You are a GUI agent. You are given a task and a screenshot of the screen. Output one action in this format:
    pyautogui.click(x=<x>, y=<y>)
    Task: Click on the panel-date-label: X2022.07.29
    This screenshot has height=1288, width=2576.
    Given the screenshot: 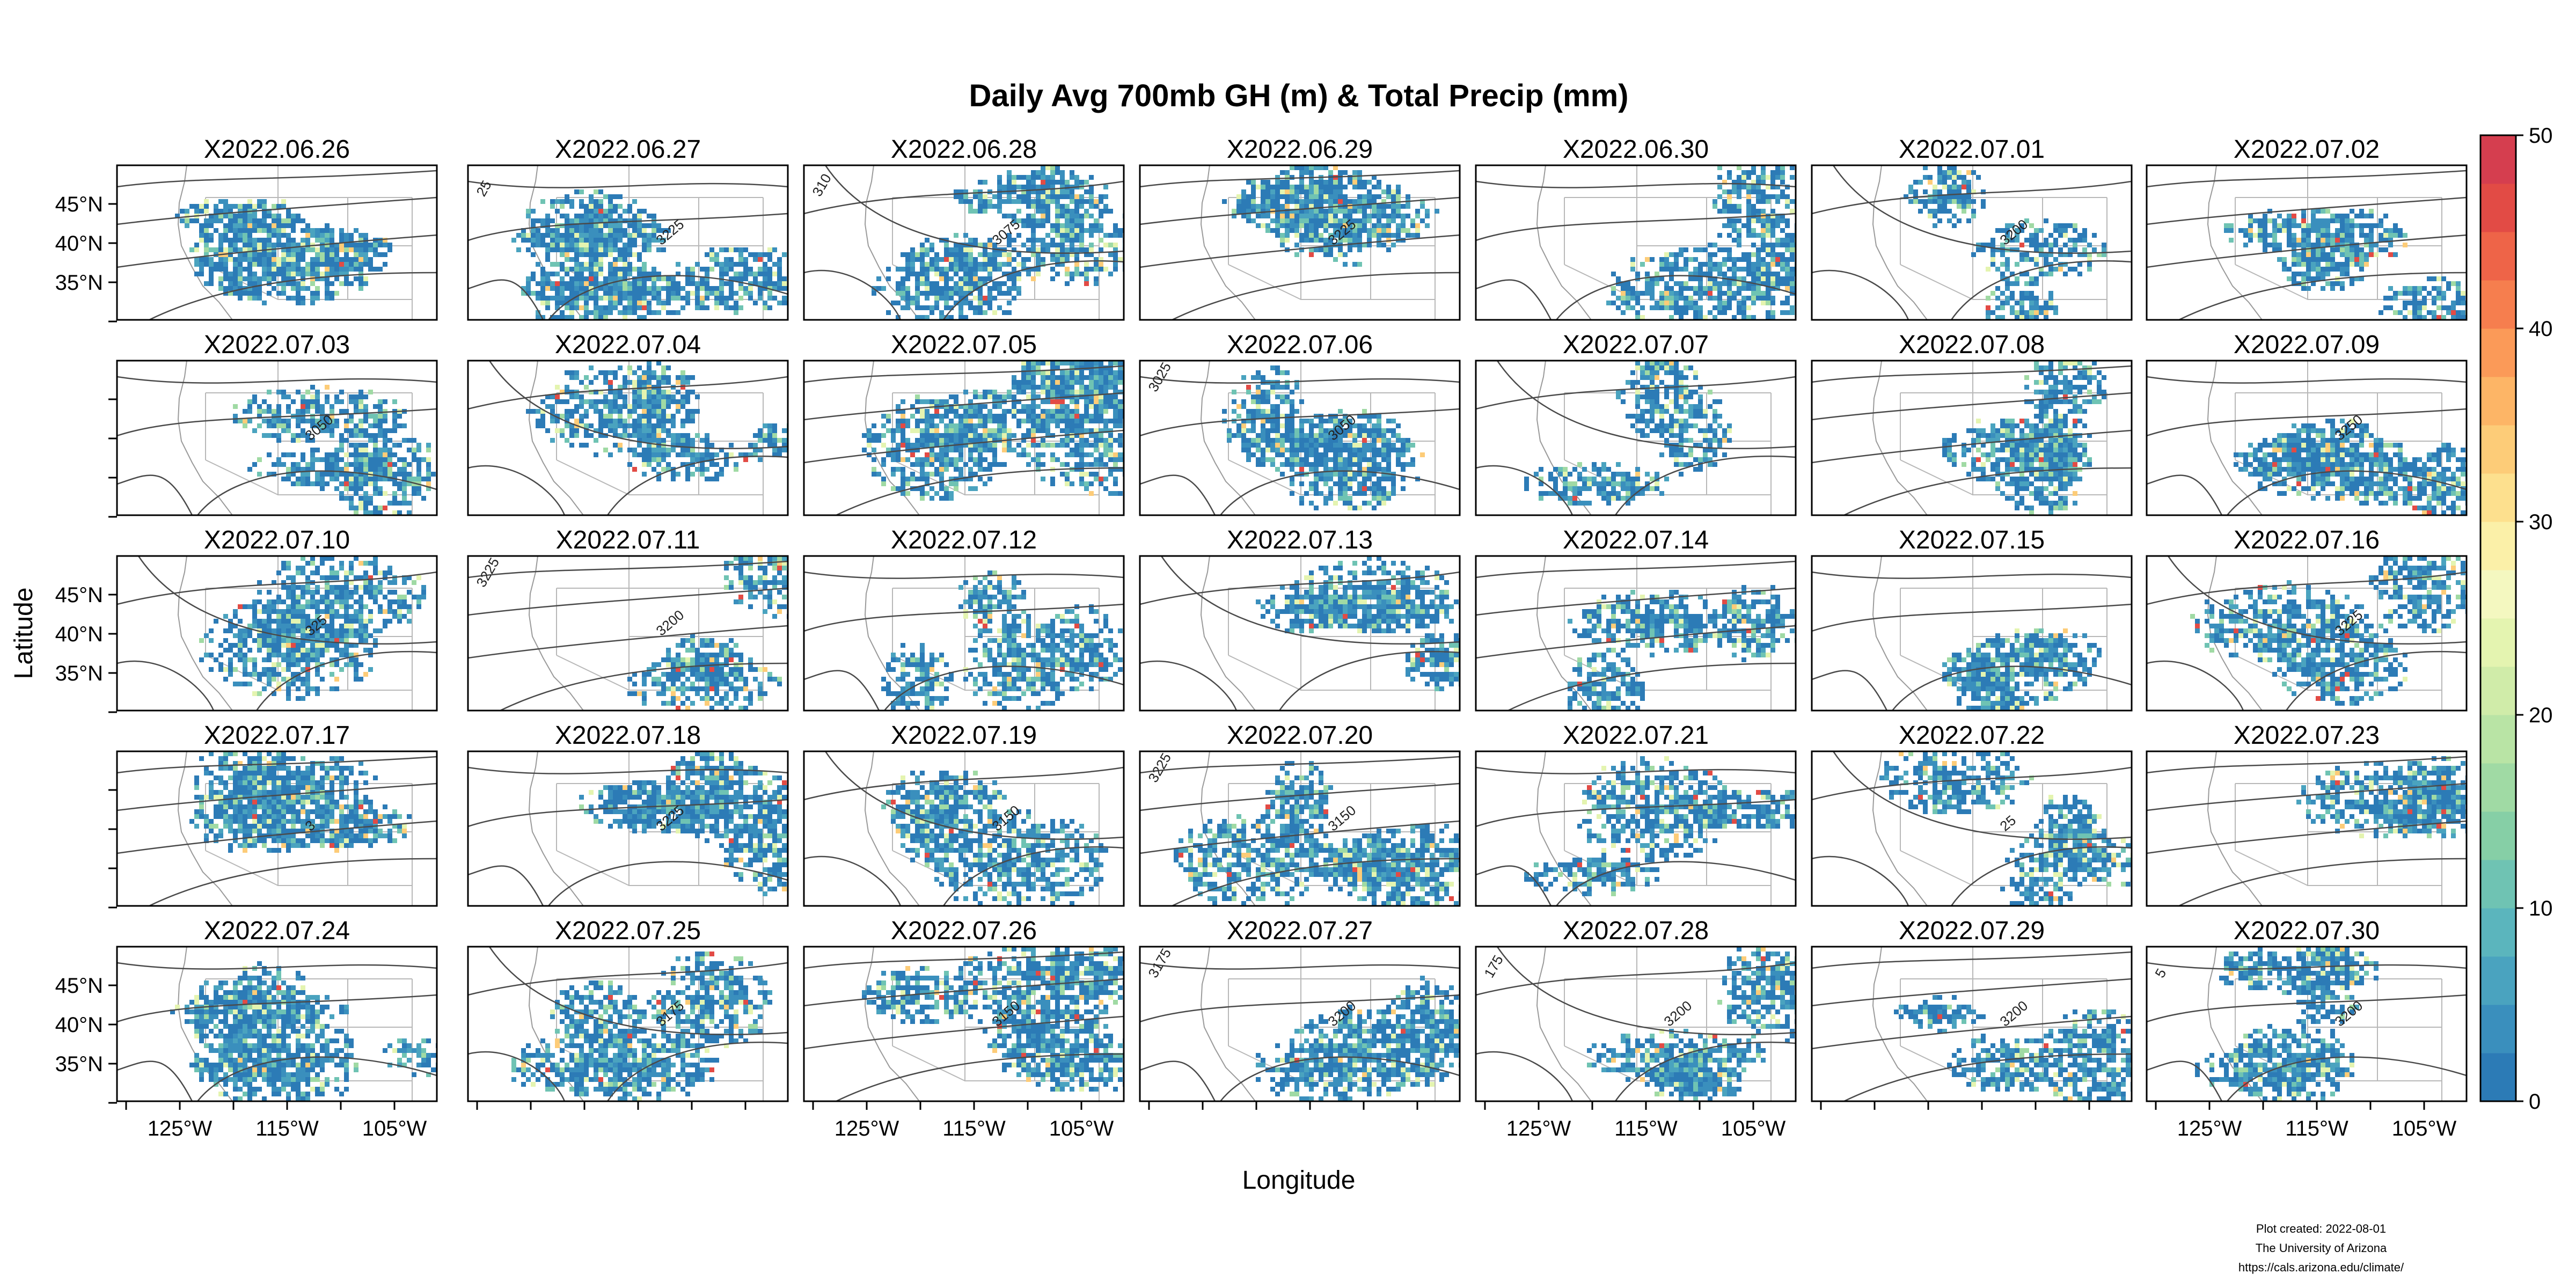 What is the action you would take?
    pyautogui.click(x=1972, y=931)
    